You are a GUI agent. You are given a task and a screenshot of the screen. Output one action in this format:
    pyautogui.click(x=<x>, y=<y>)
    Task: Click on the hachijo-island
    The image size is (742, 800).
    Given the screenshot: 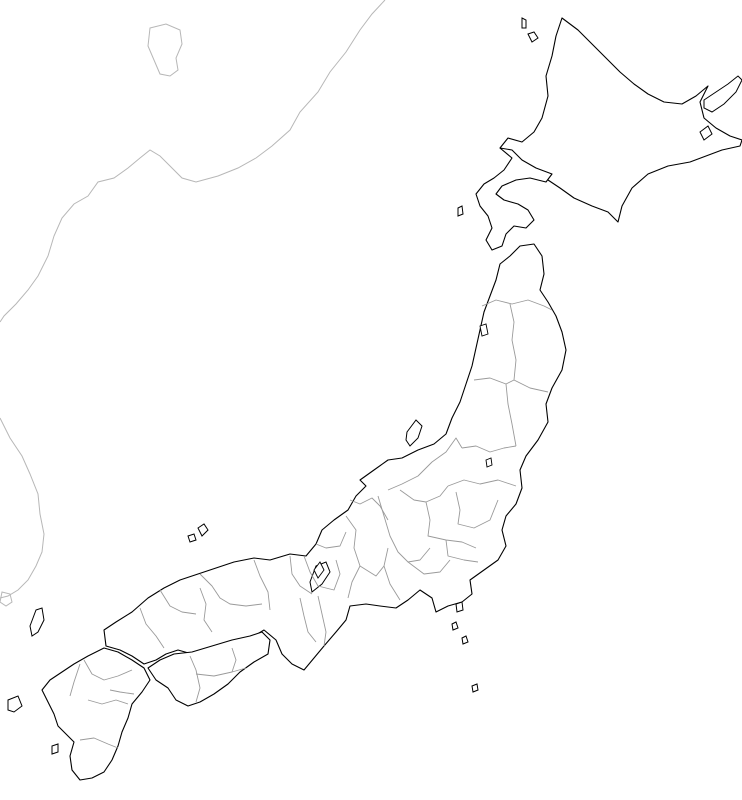 What is the action you would take?
    pyautogui.click(x=475, y=688)
    